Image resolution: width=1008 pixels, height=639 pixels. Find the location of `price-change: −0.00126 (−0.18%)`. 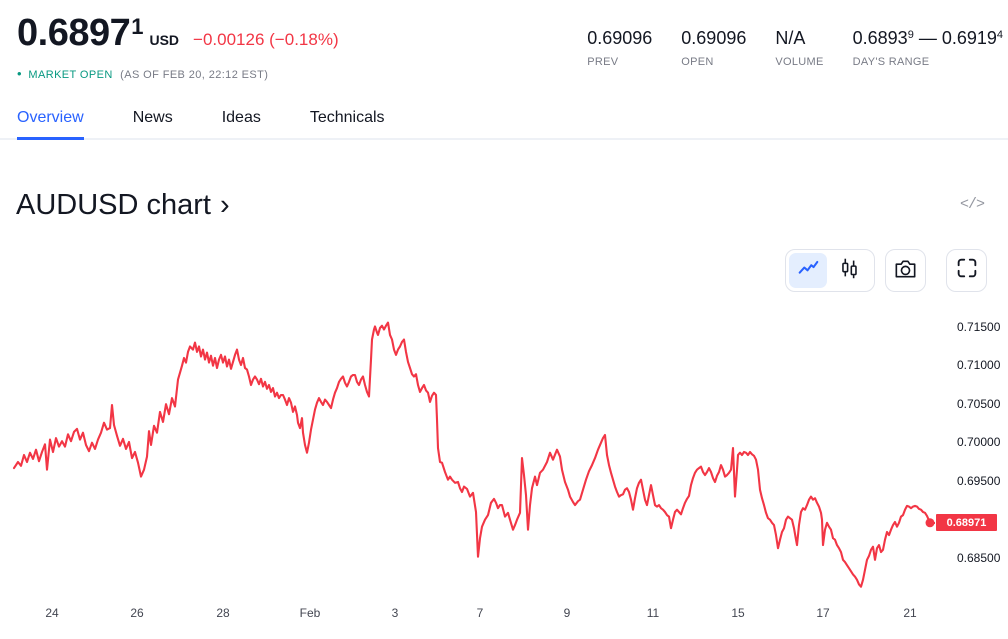

price-change: −0.00126 (−0.18%) is located at coordinates (266, 39).